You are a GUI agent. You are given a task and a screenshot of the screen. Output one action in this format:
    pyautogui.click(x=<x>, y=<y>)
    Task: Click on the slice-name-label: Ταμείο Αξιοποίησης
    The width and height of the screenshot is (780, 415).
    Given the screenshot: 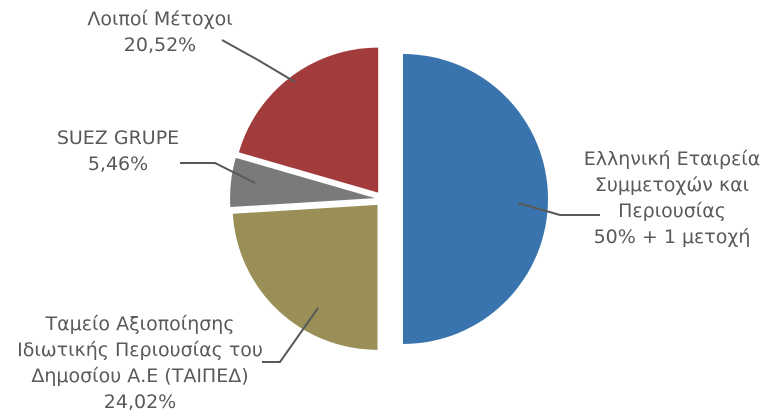 What is the action you would take?
    pyautogui.click(x=140, y=324)
    